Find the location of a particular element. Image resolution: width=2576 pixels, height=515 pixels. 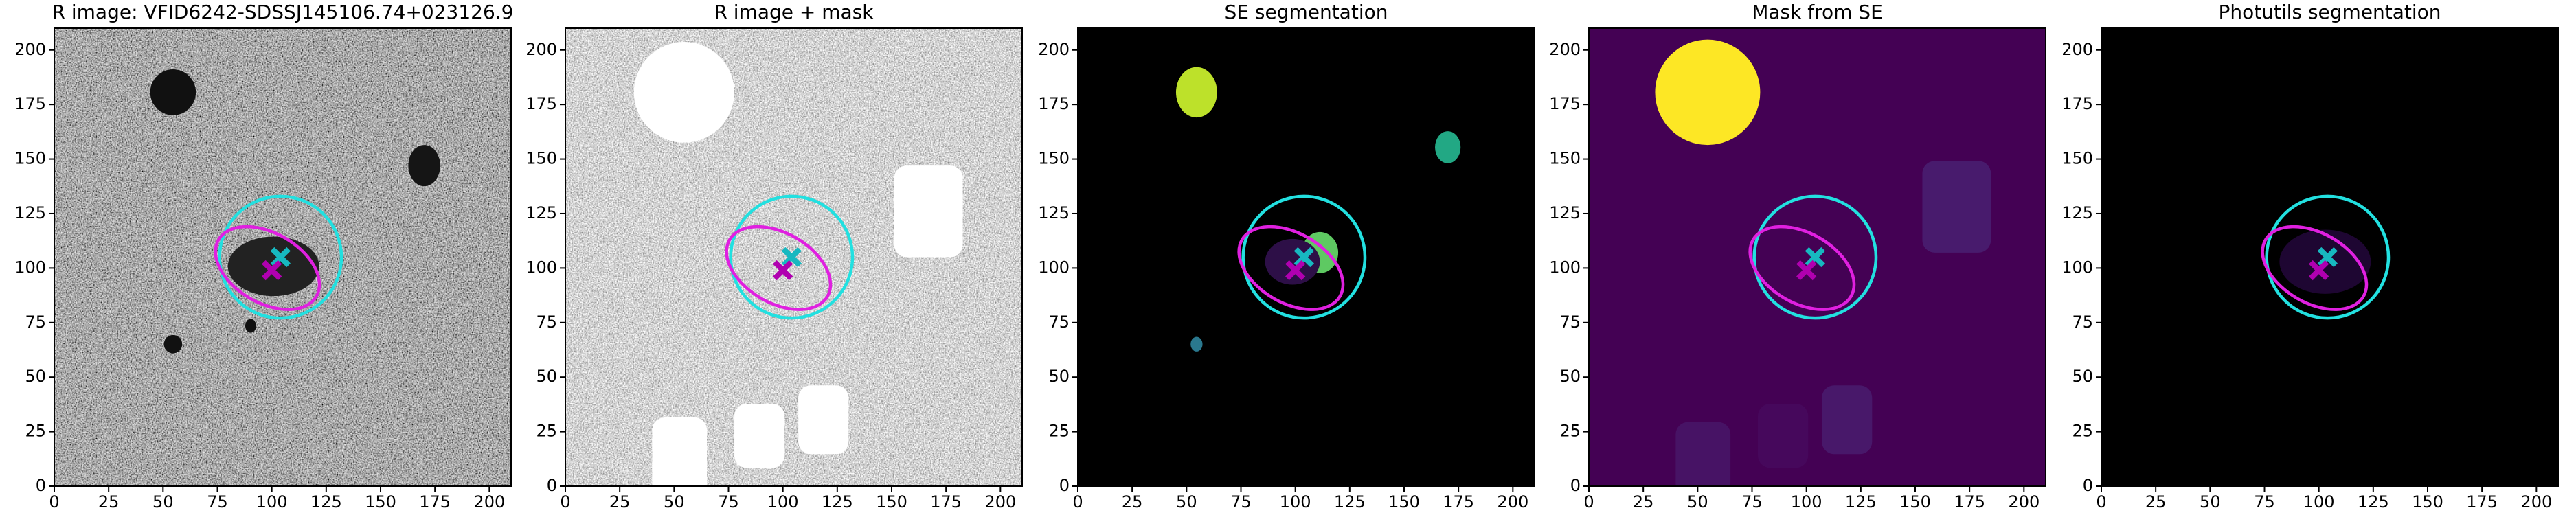

panel-title: Mask from SE is located at coordinates (1817, 12).